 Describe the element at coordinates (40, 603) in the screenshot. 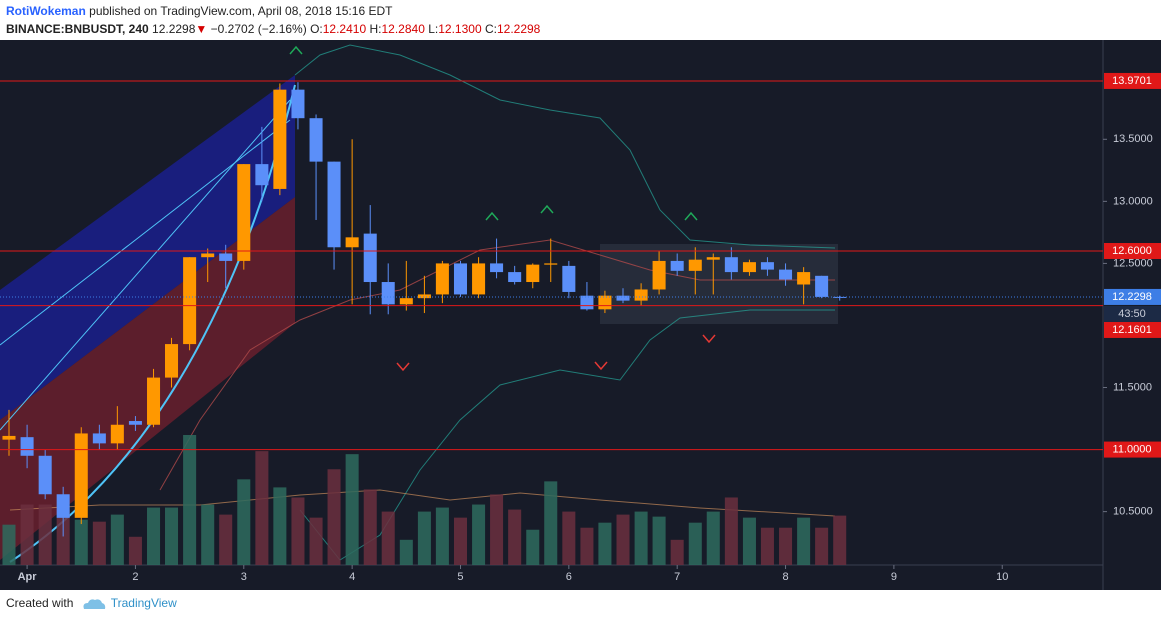

I see `created-with: Created with` at that location.